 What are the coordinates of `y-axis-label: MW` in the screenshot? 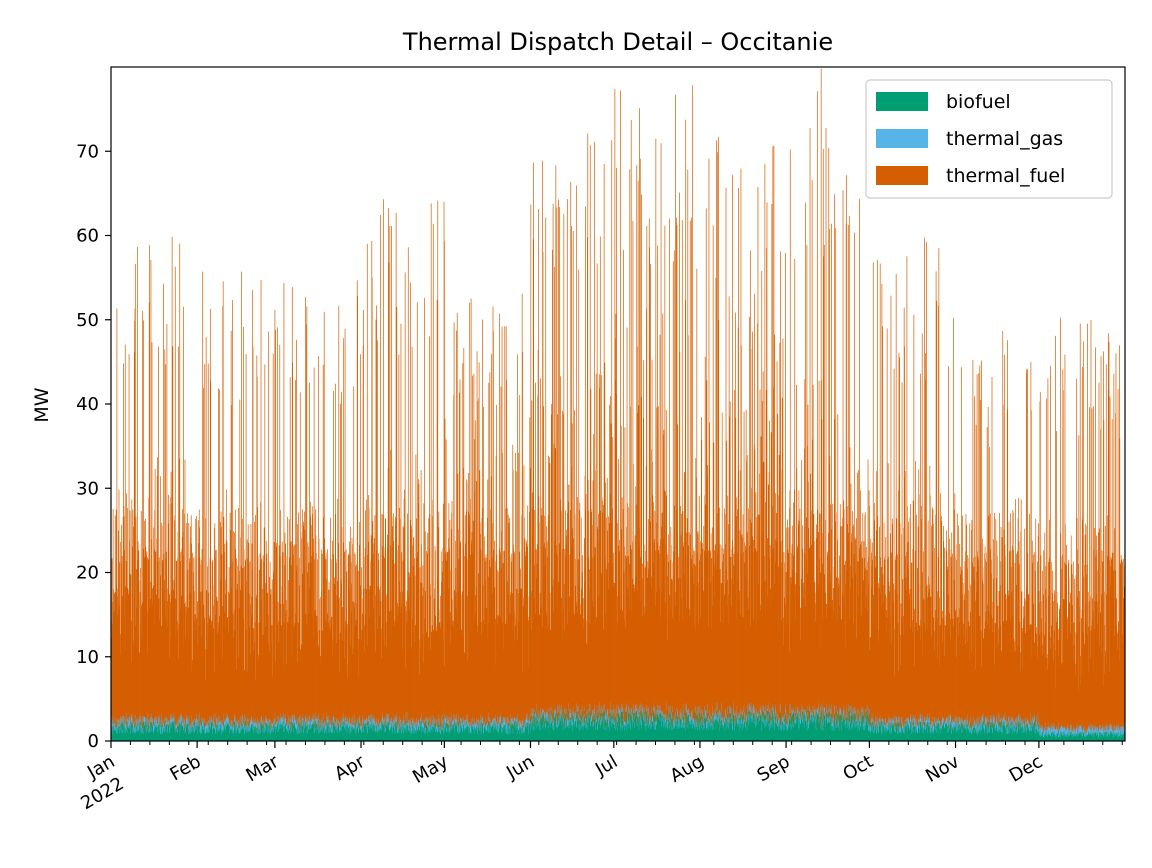 It's located at (42, 404).